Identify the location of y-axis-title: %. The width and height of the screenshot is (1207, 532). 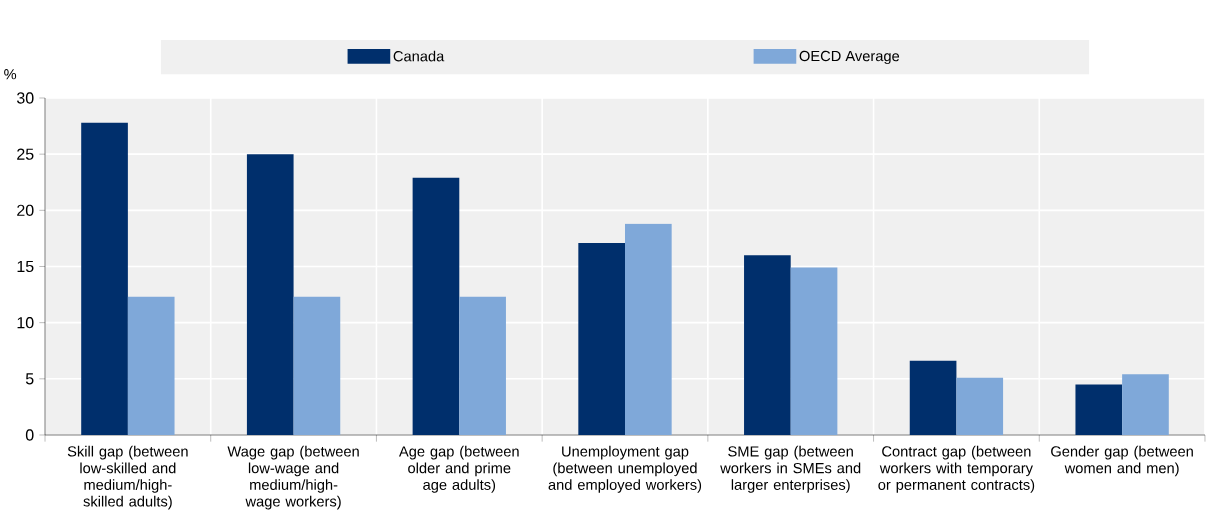
(10, 74).